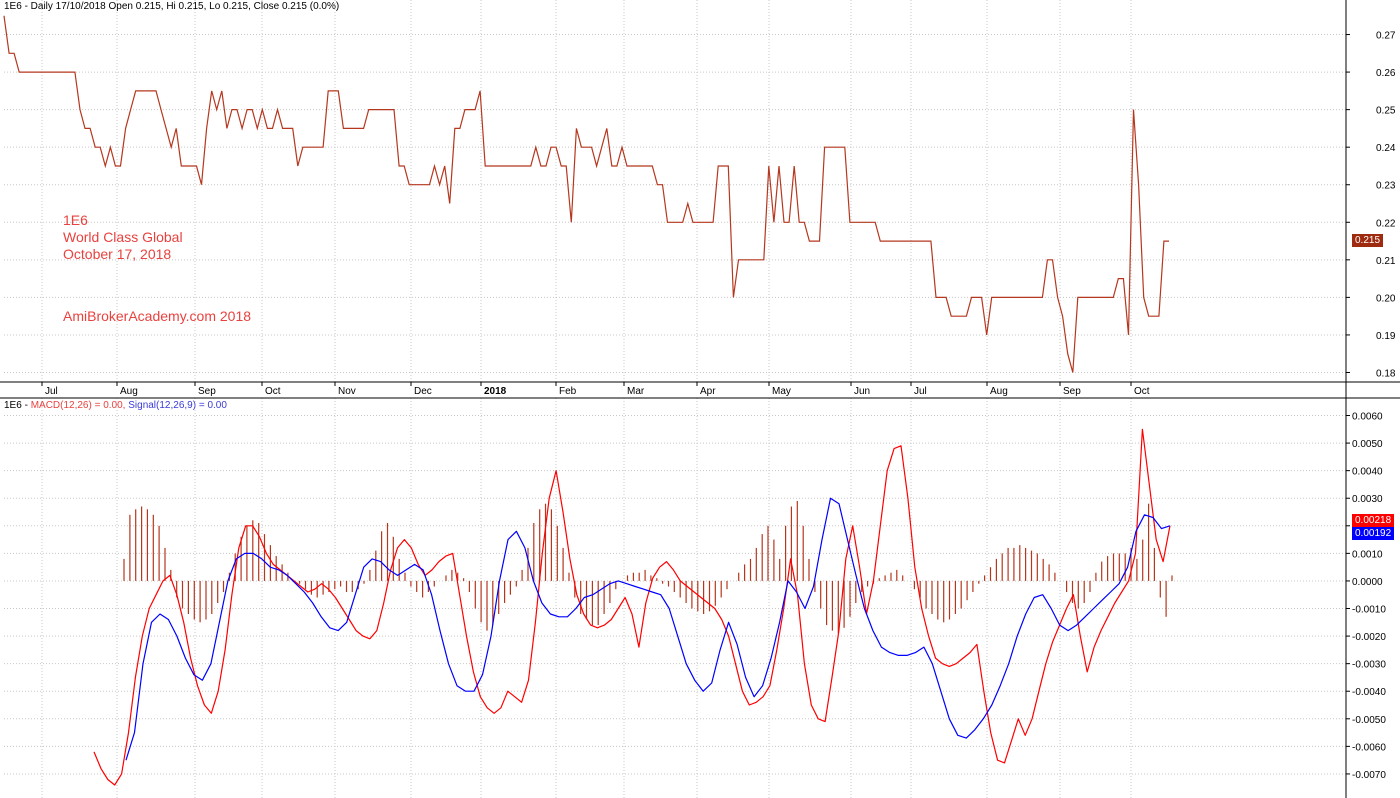  What do you see at coordinates (117, 254) in the screenshot?
I see `annotation-date: October 17, 2018` at bounding box center [117, 254].